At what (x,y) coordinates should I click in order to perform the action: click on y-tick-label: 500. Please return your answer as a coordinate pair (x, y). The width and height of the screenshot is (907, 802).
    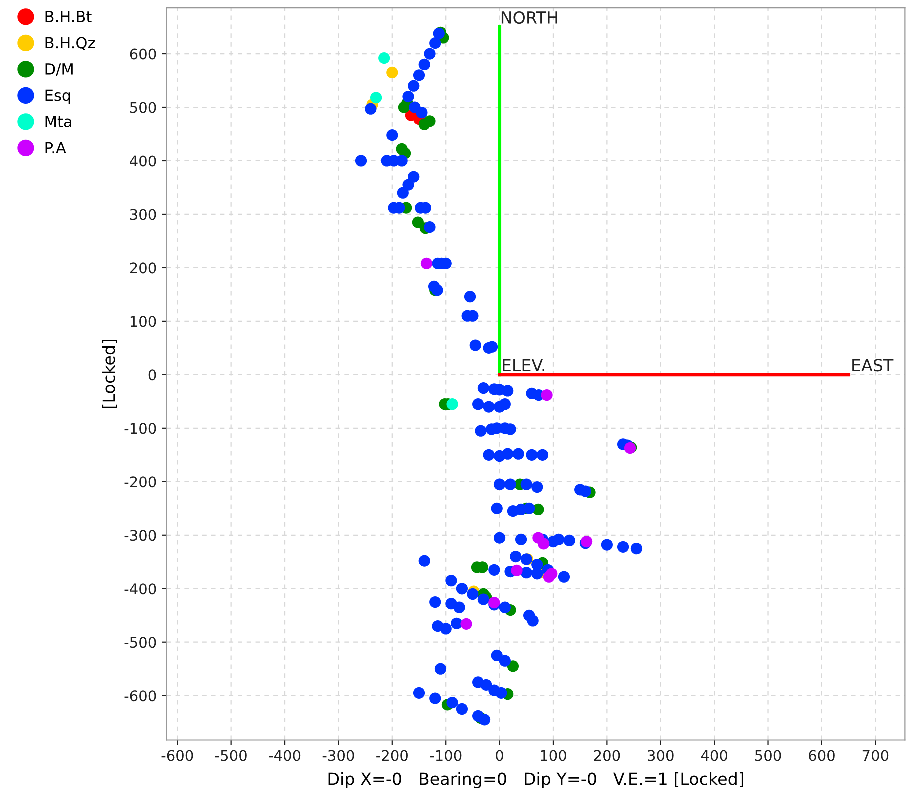
    Looking at the image, I should click on (143, 108).